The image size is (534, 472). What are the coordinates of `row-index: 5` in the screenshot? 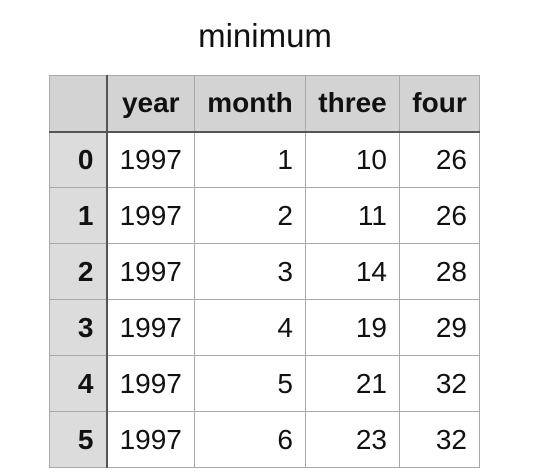 It's located at (78, 439).